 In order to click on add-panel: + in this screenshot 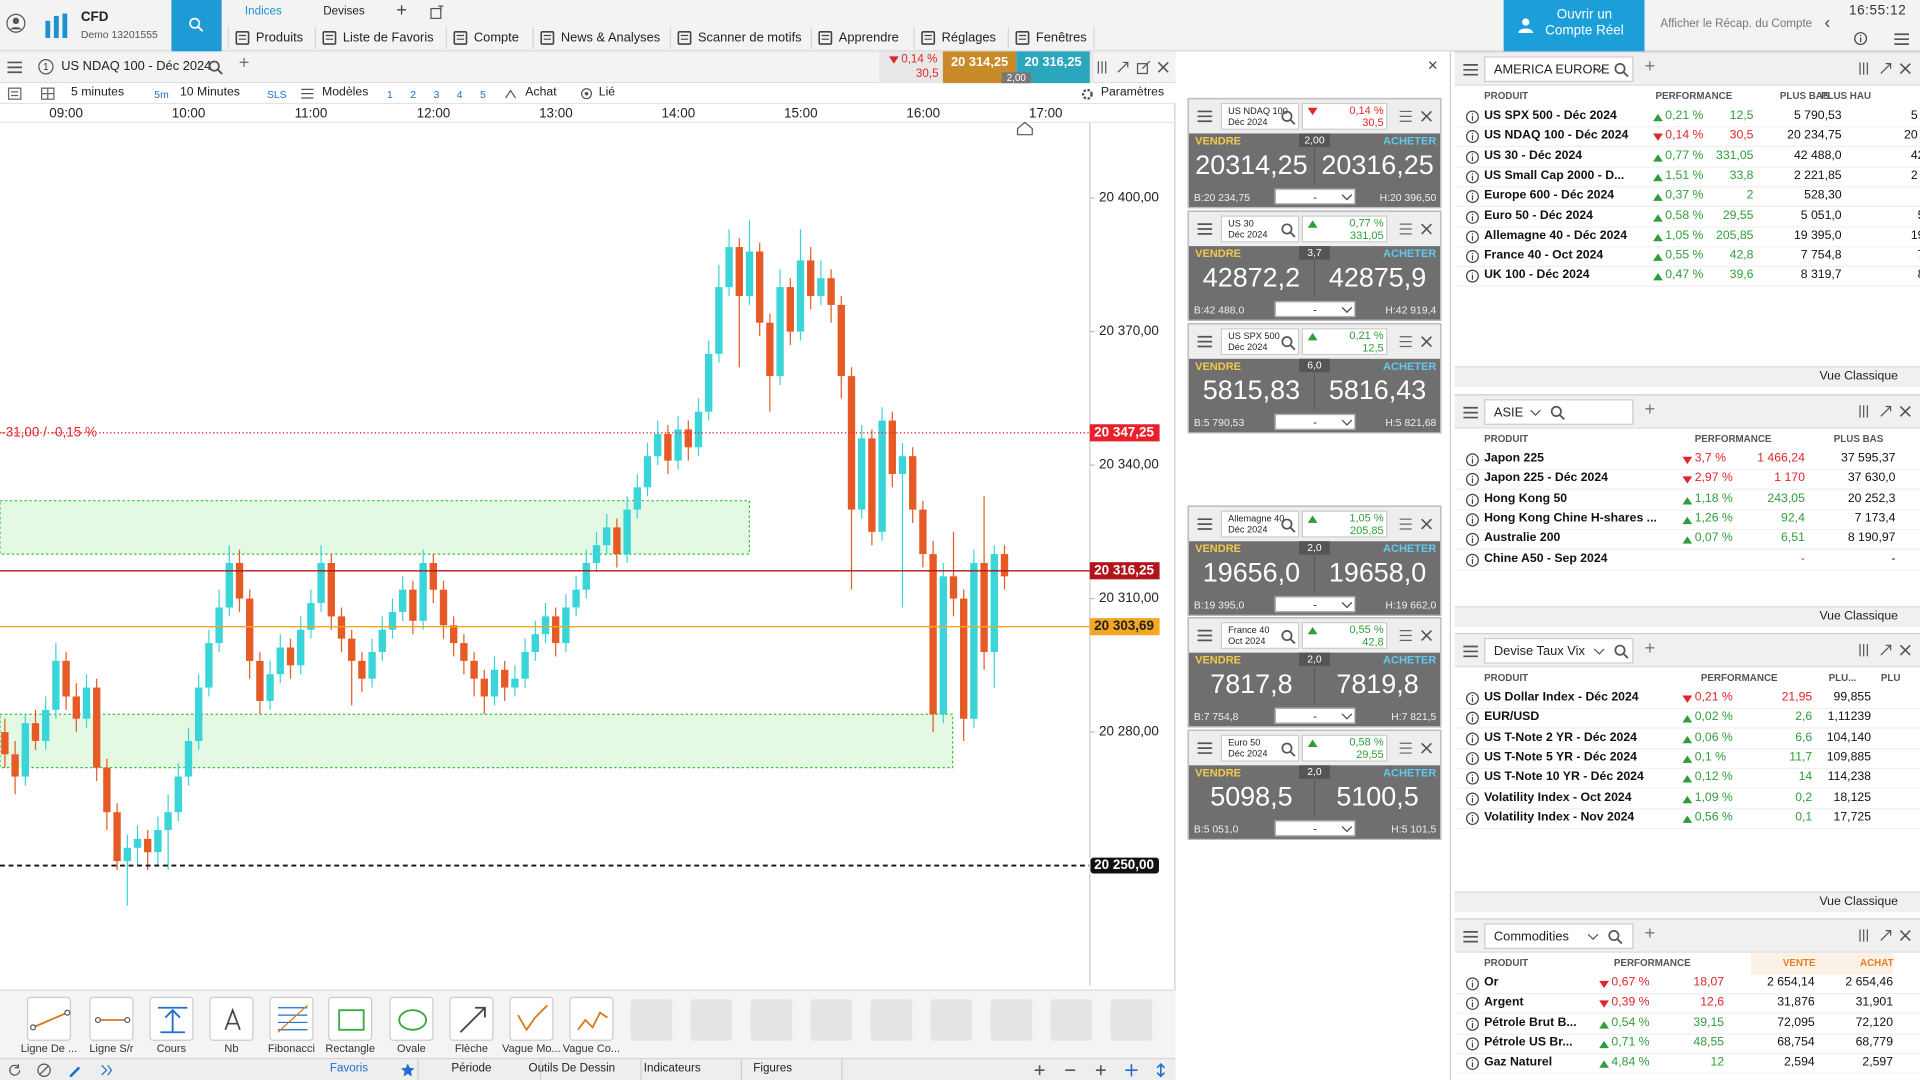, I will do `click(1650, 934)`.